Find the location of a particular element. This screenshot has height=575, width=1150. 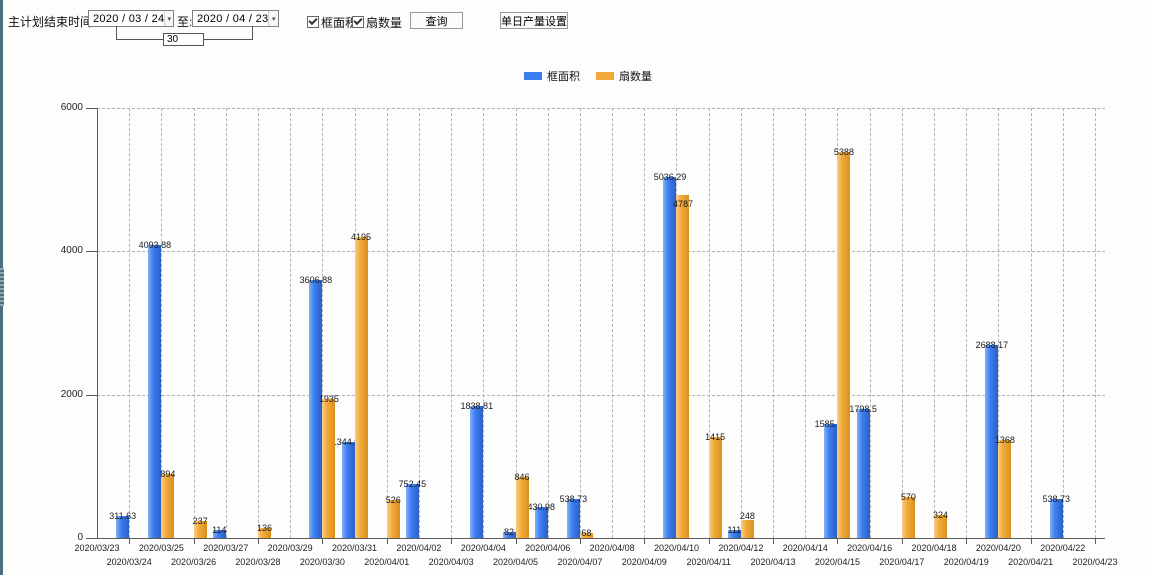

x-axis-date-label: 2020/04/11 is located at coordinates (708, 562).